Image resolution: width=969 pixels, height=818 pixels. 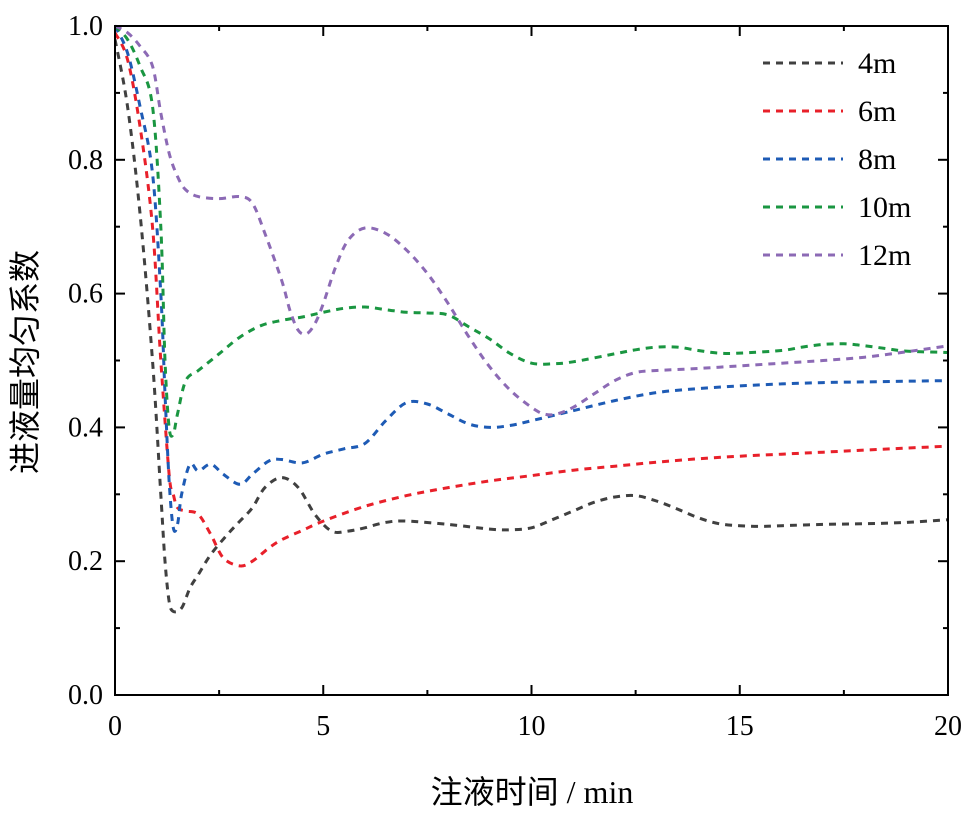 I want to click on y-tick-label: 0.4, so click(x=85, y=427).